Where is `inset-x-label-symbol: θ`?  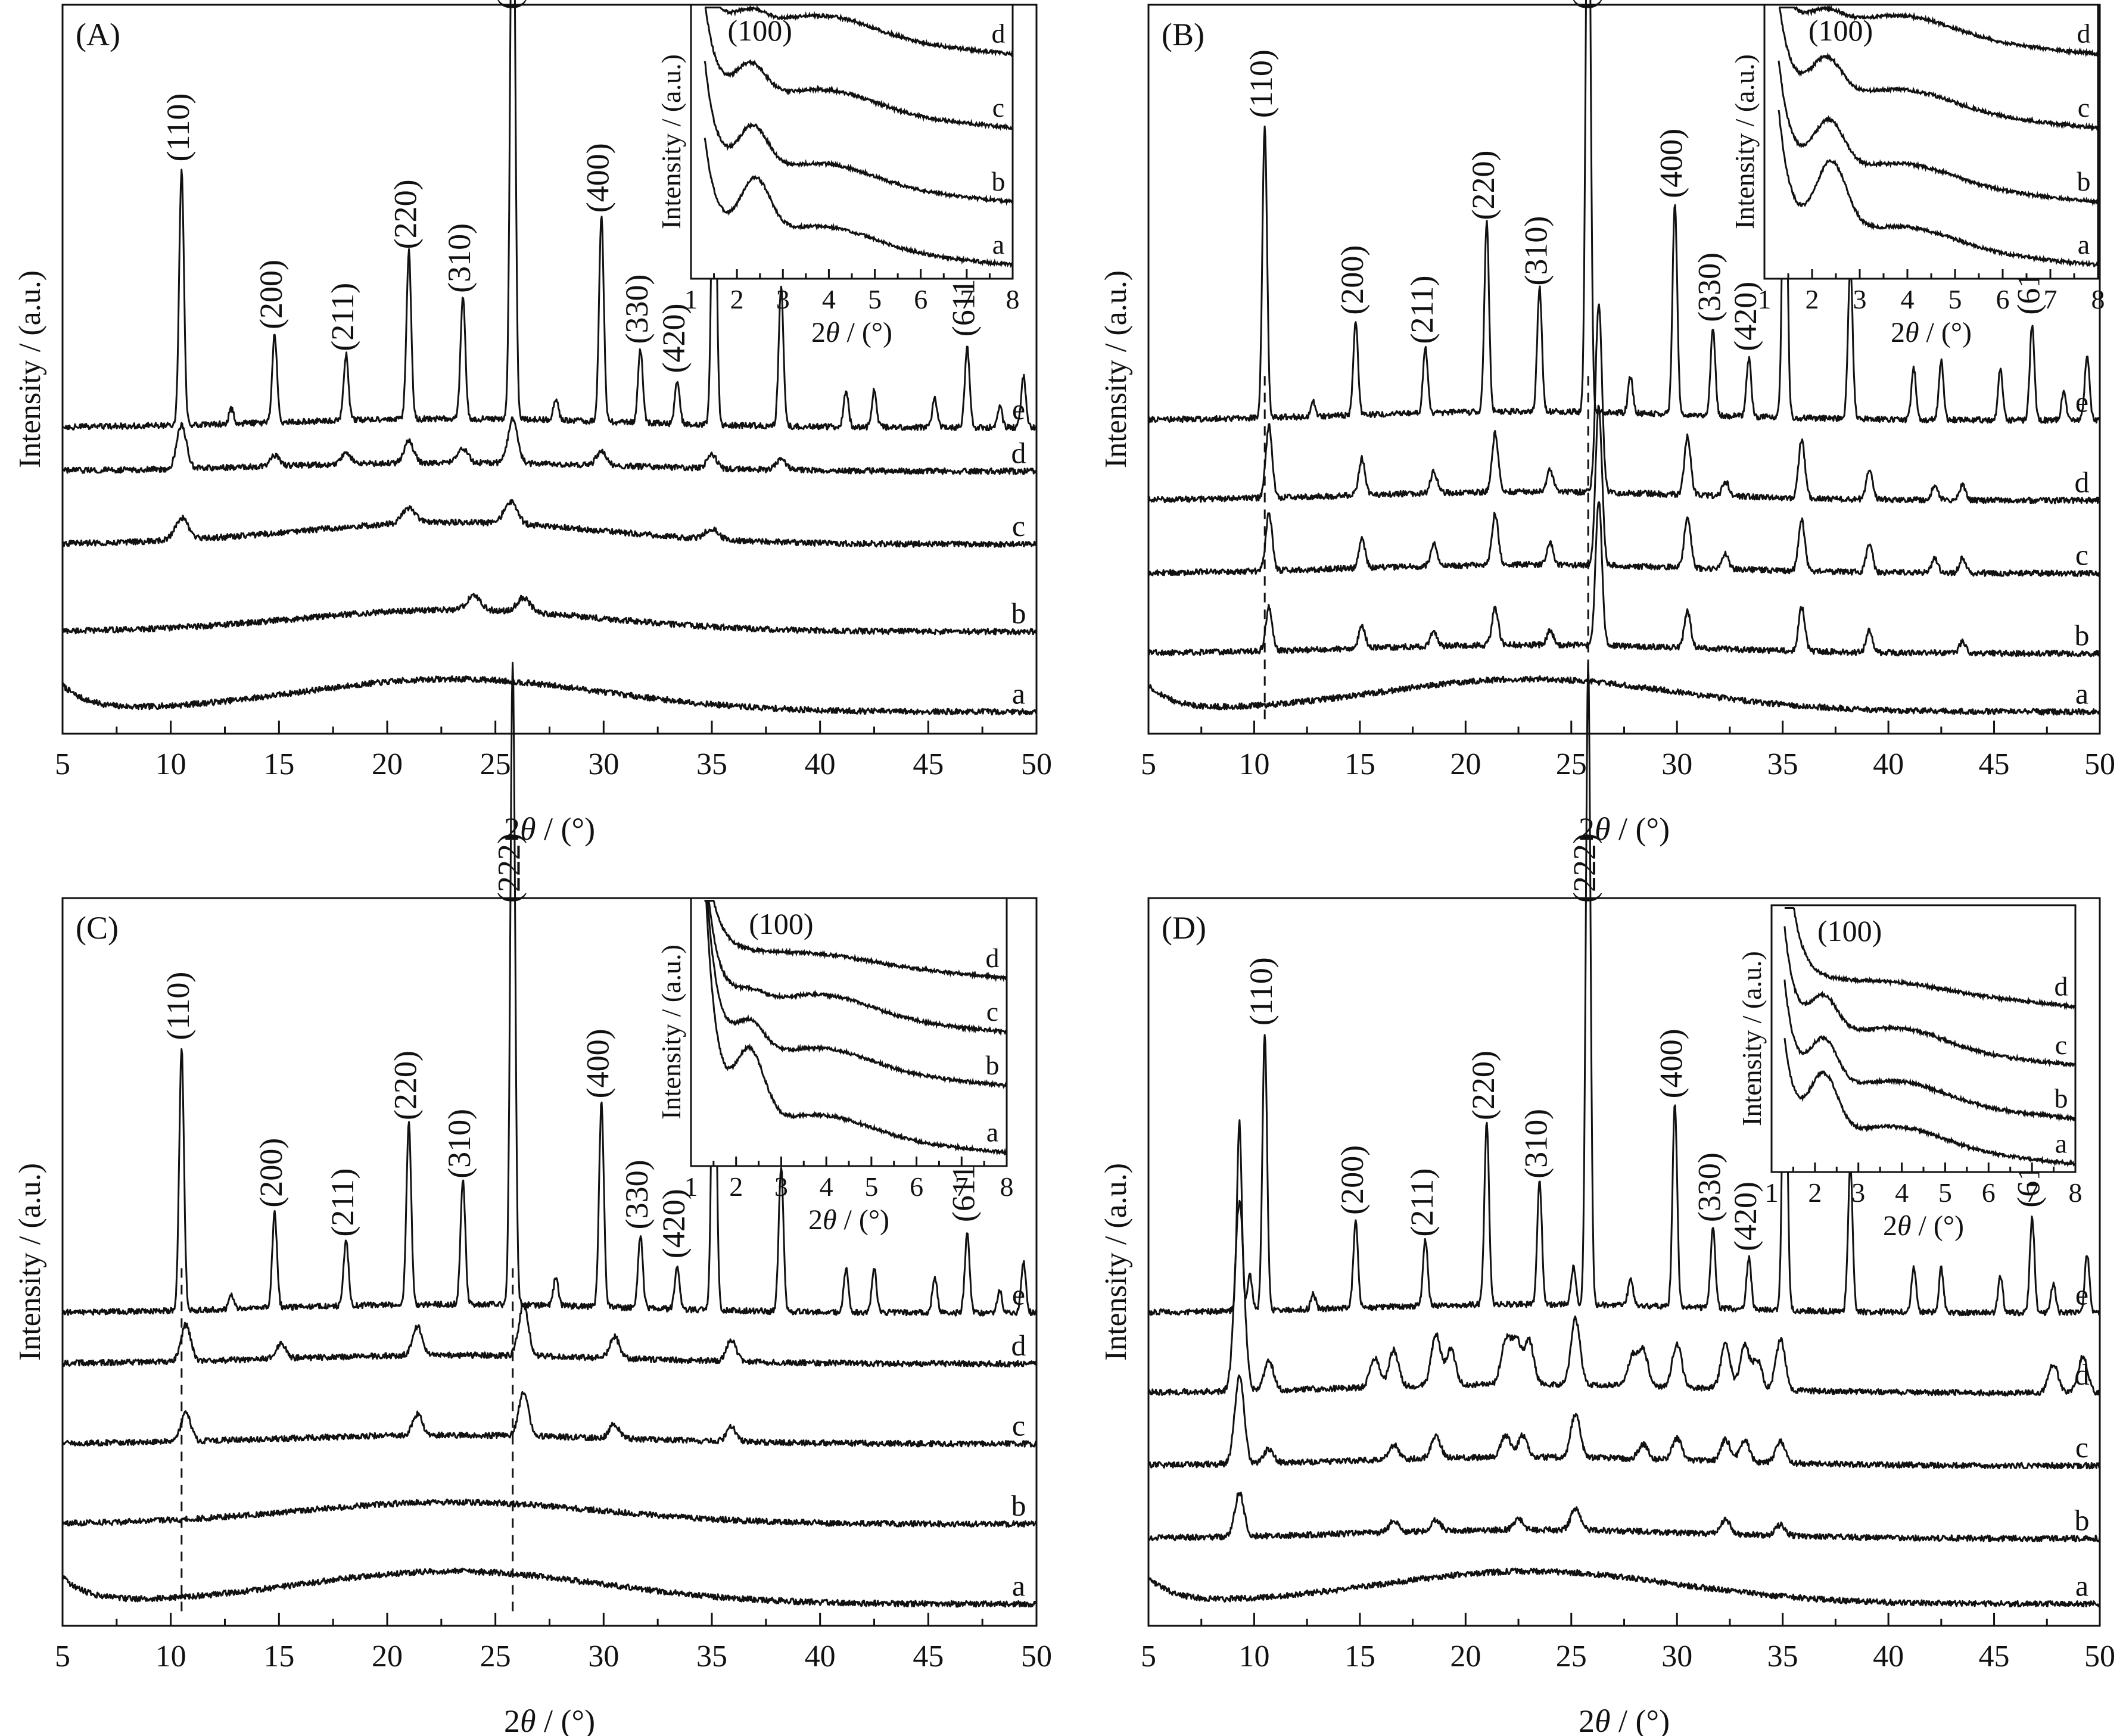
inset-x-label-symbol: θ is located at coordinates (1904, 1226).